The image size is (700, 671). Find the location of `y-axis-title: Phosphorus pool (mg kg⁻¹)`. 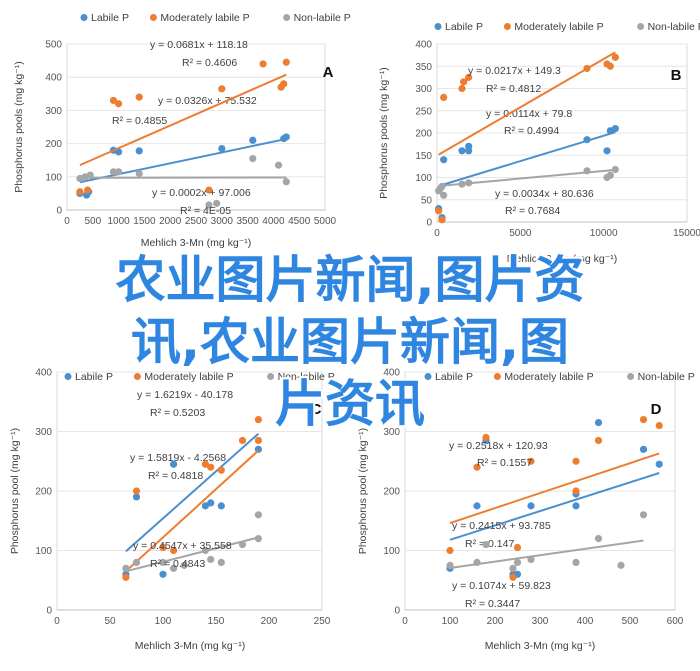

y-axis-title: Phosphorus pool (mg kg⁻¹) is located at coordinates (363, 491).